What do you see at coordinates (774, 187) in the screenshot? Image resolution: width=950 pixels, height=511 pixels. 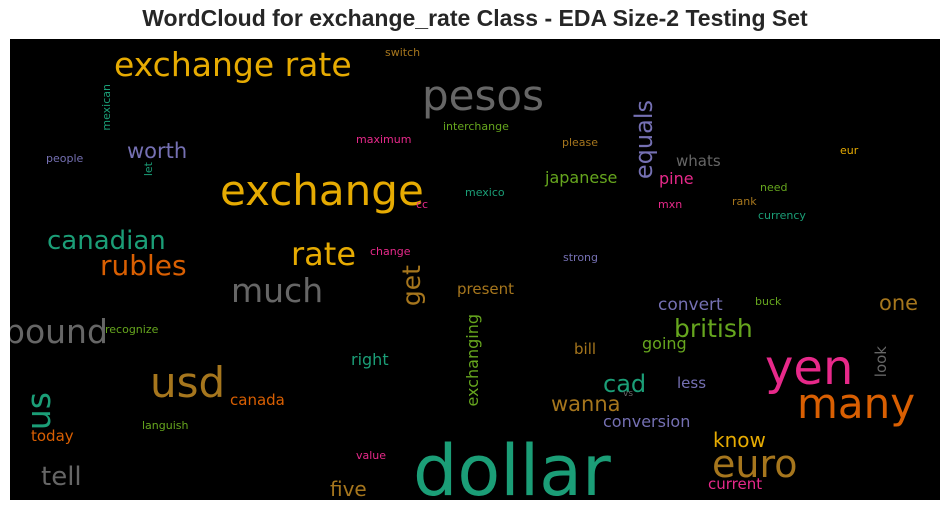 I see `word-need: need` at bounding box center [774, 187].